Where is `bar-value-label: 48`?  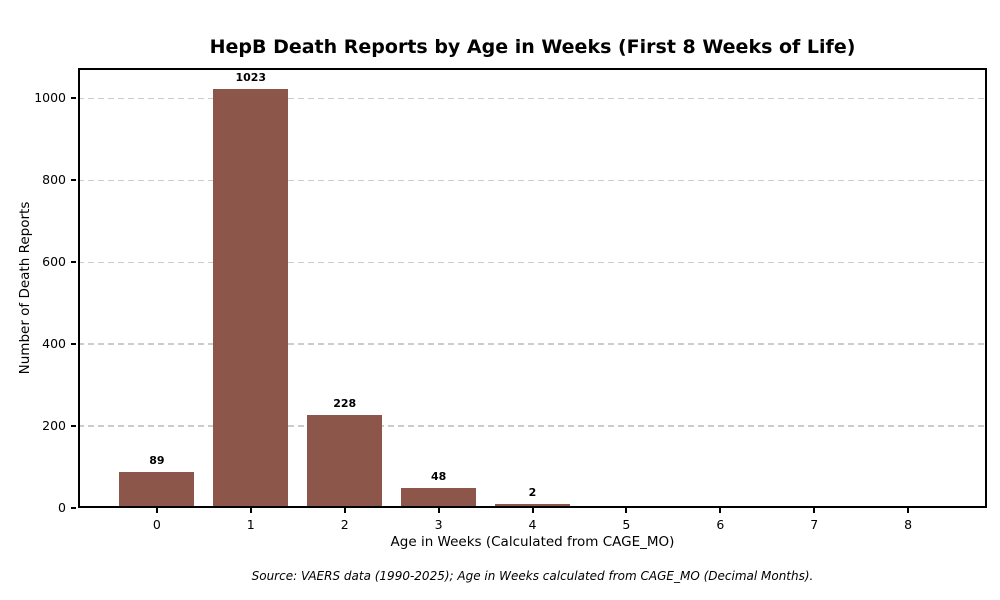
bar-value-label: 48 is located at coordinates (438, 477).